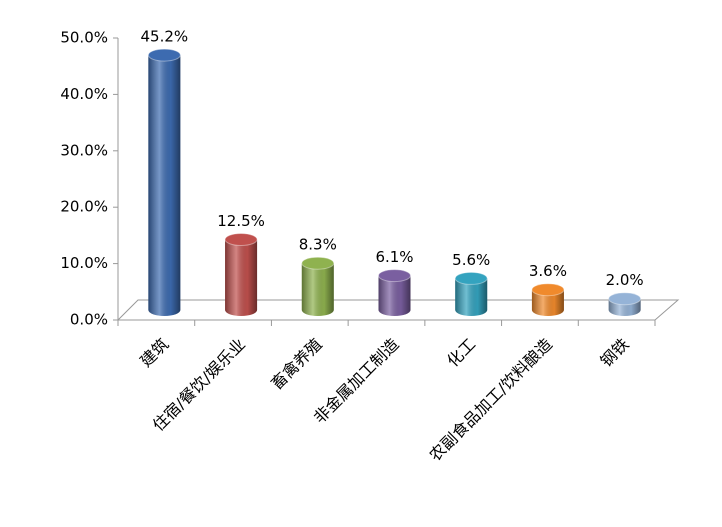 The width and height of the screenshot is (722, 527). What do you see at coordinates (296, 364) in the screenshot?
I see `x-tick-label: 畜禽养殖` at bounding box center [296, 364].